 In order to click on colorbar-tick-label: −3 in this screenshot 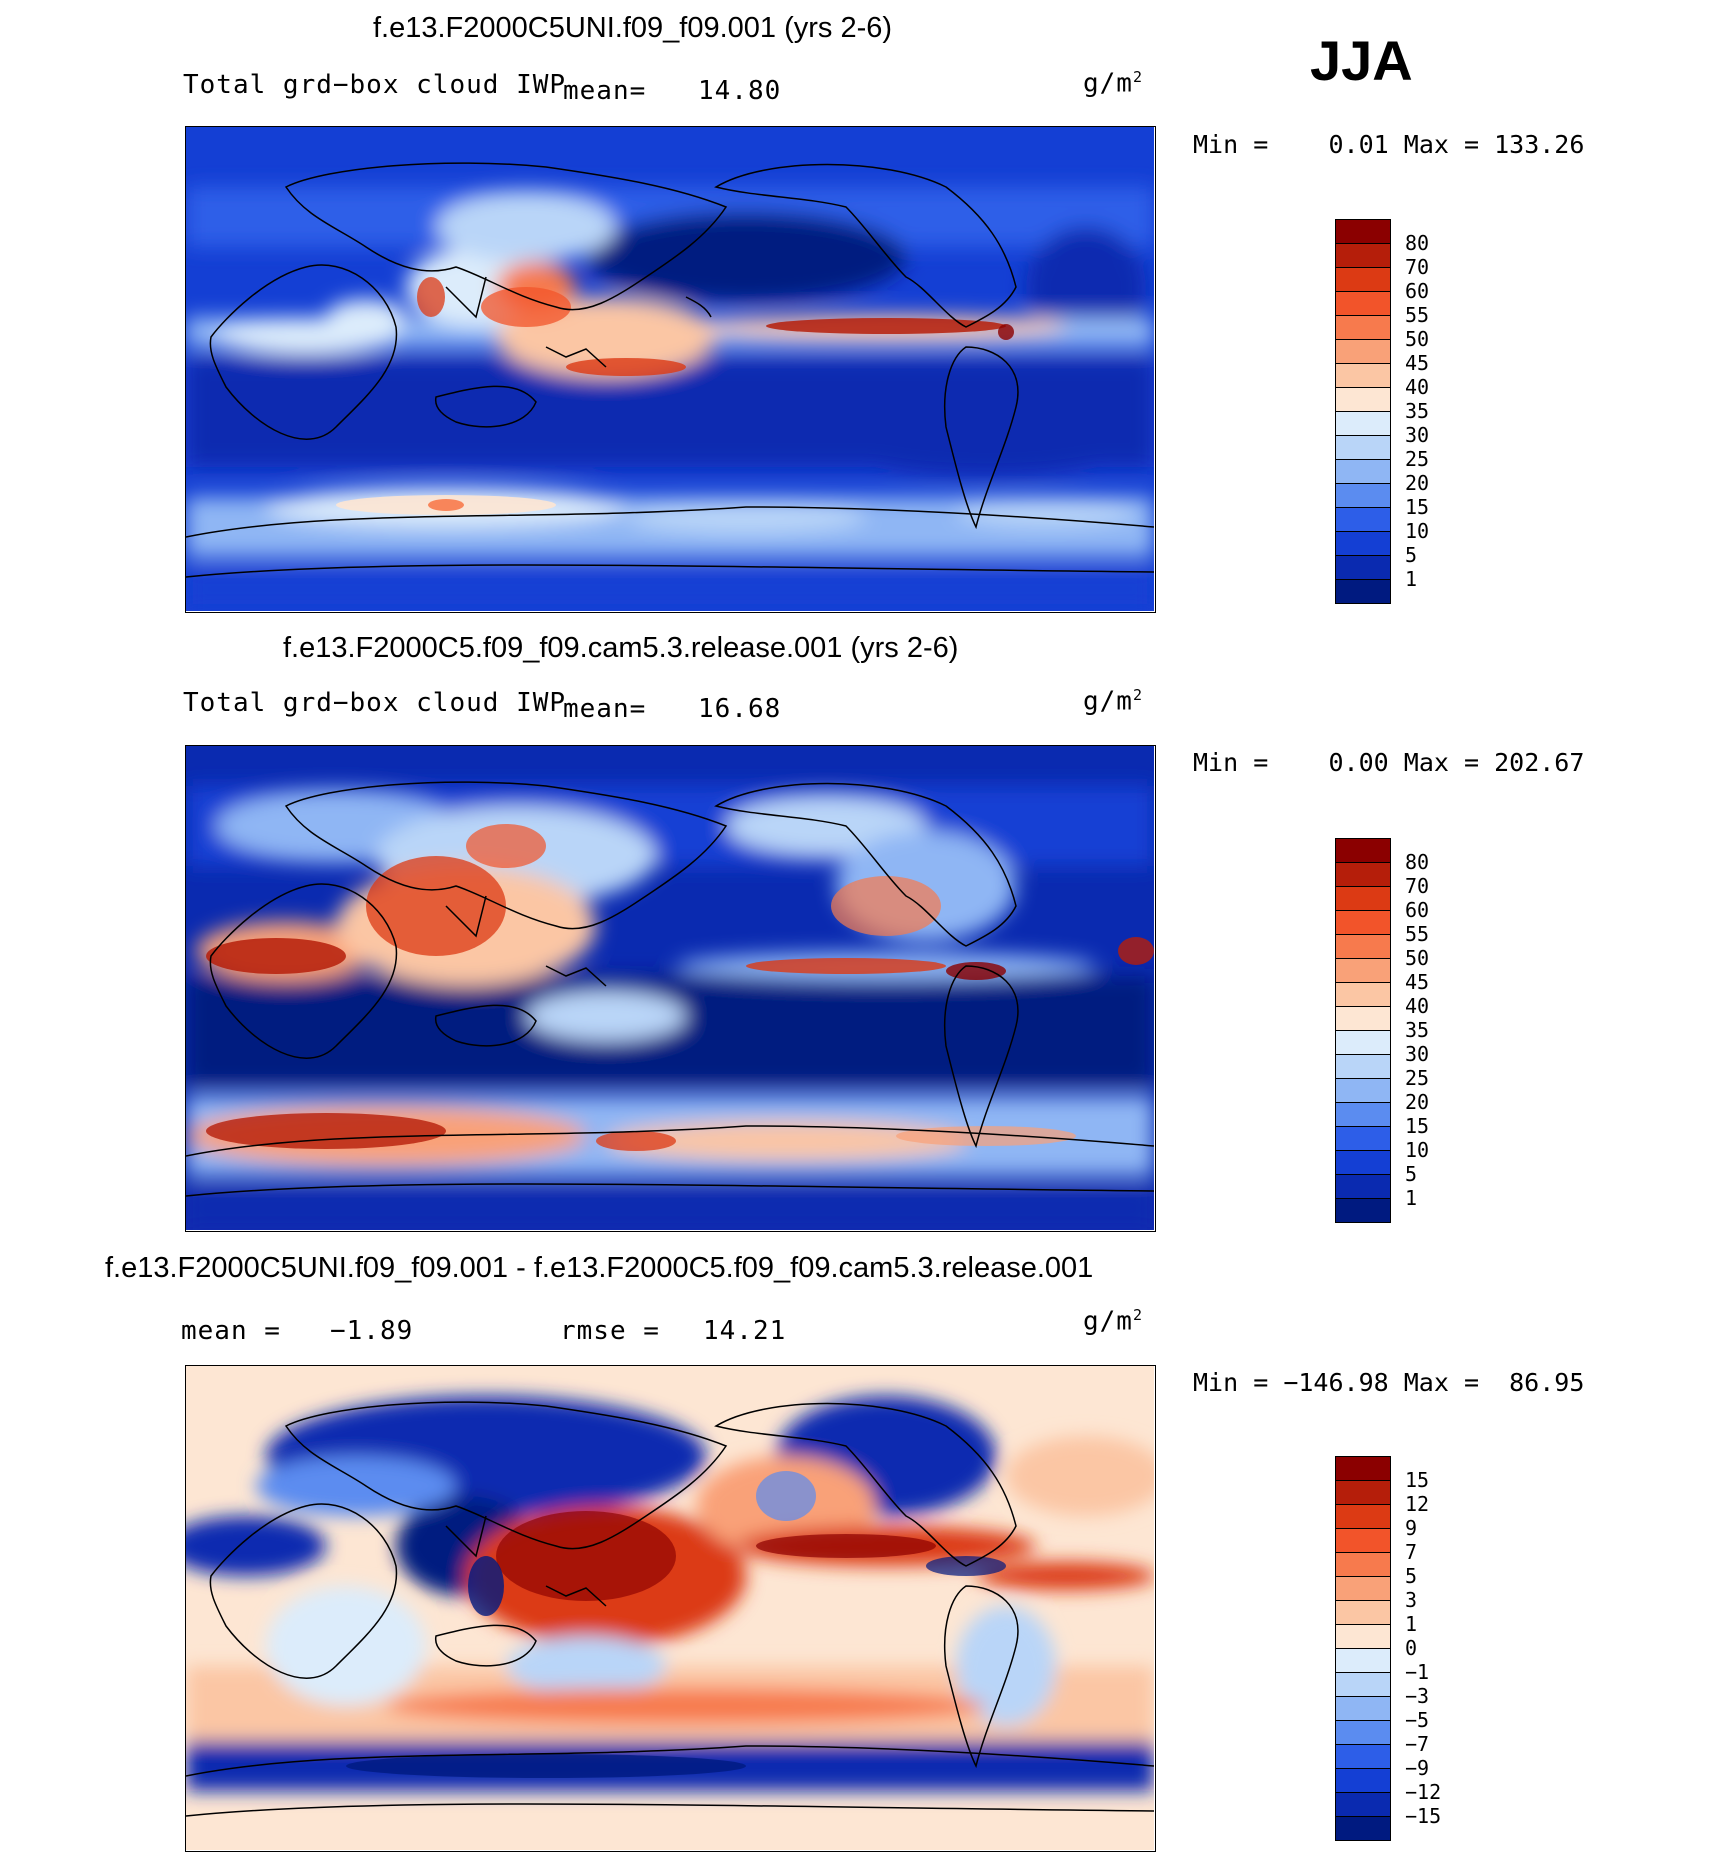, I will do `click(1417, 1696)`.